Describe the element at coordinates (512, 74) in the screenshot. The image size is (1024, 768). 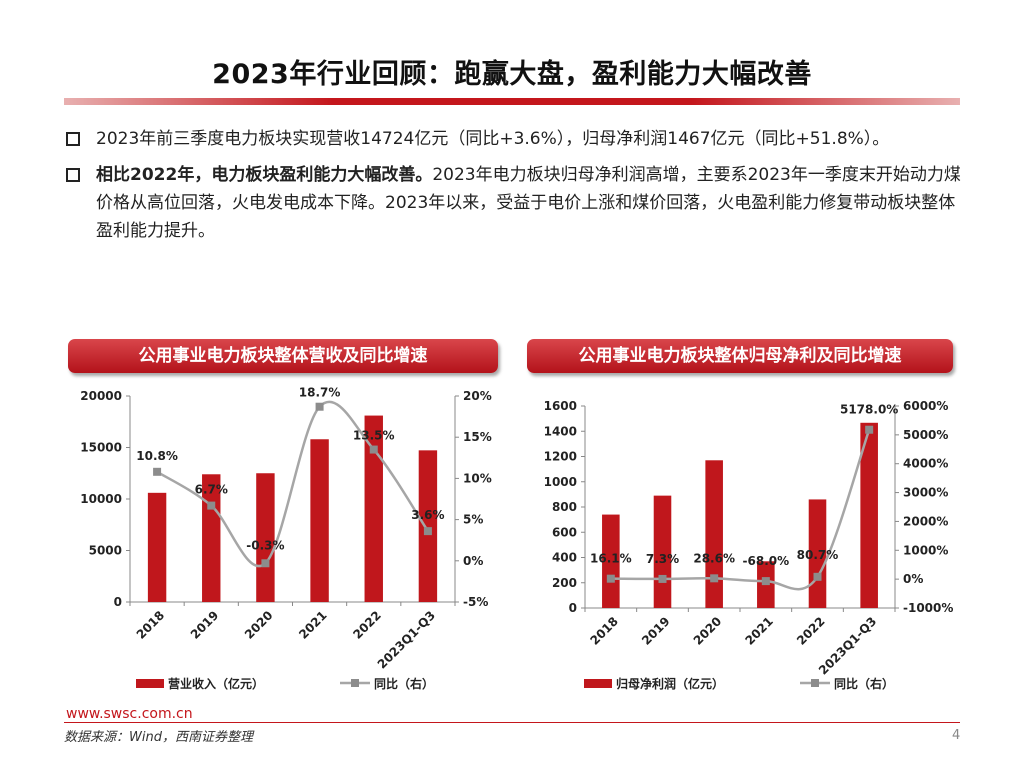
I see `page-title: 2023年行业回顾：跑赢大盘，盈利能力大幅改善` at that location.